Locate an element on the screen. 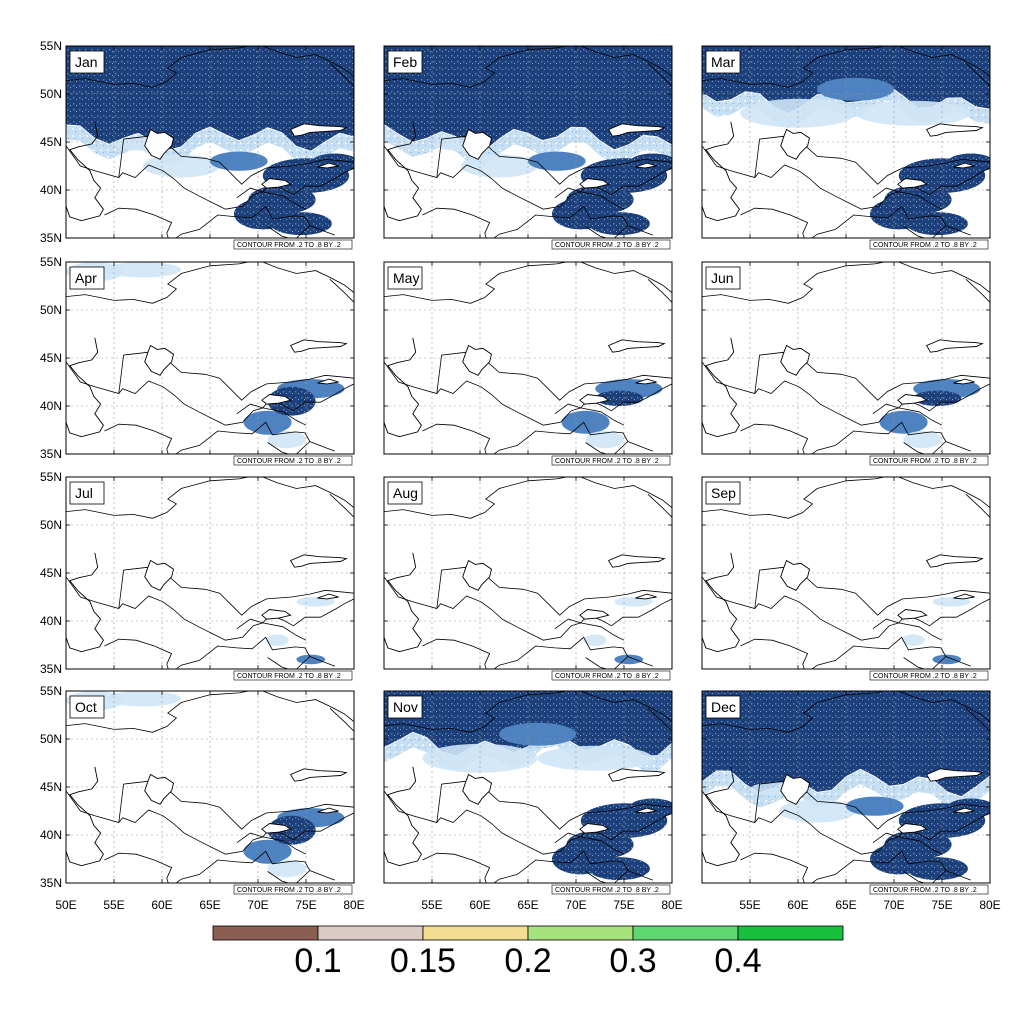 The width and height of the screenshot is (1024, 1024). colorbar-label: 0.4 is located at coordinates (737, 961).